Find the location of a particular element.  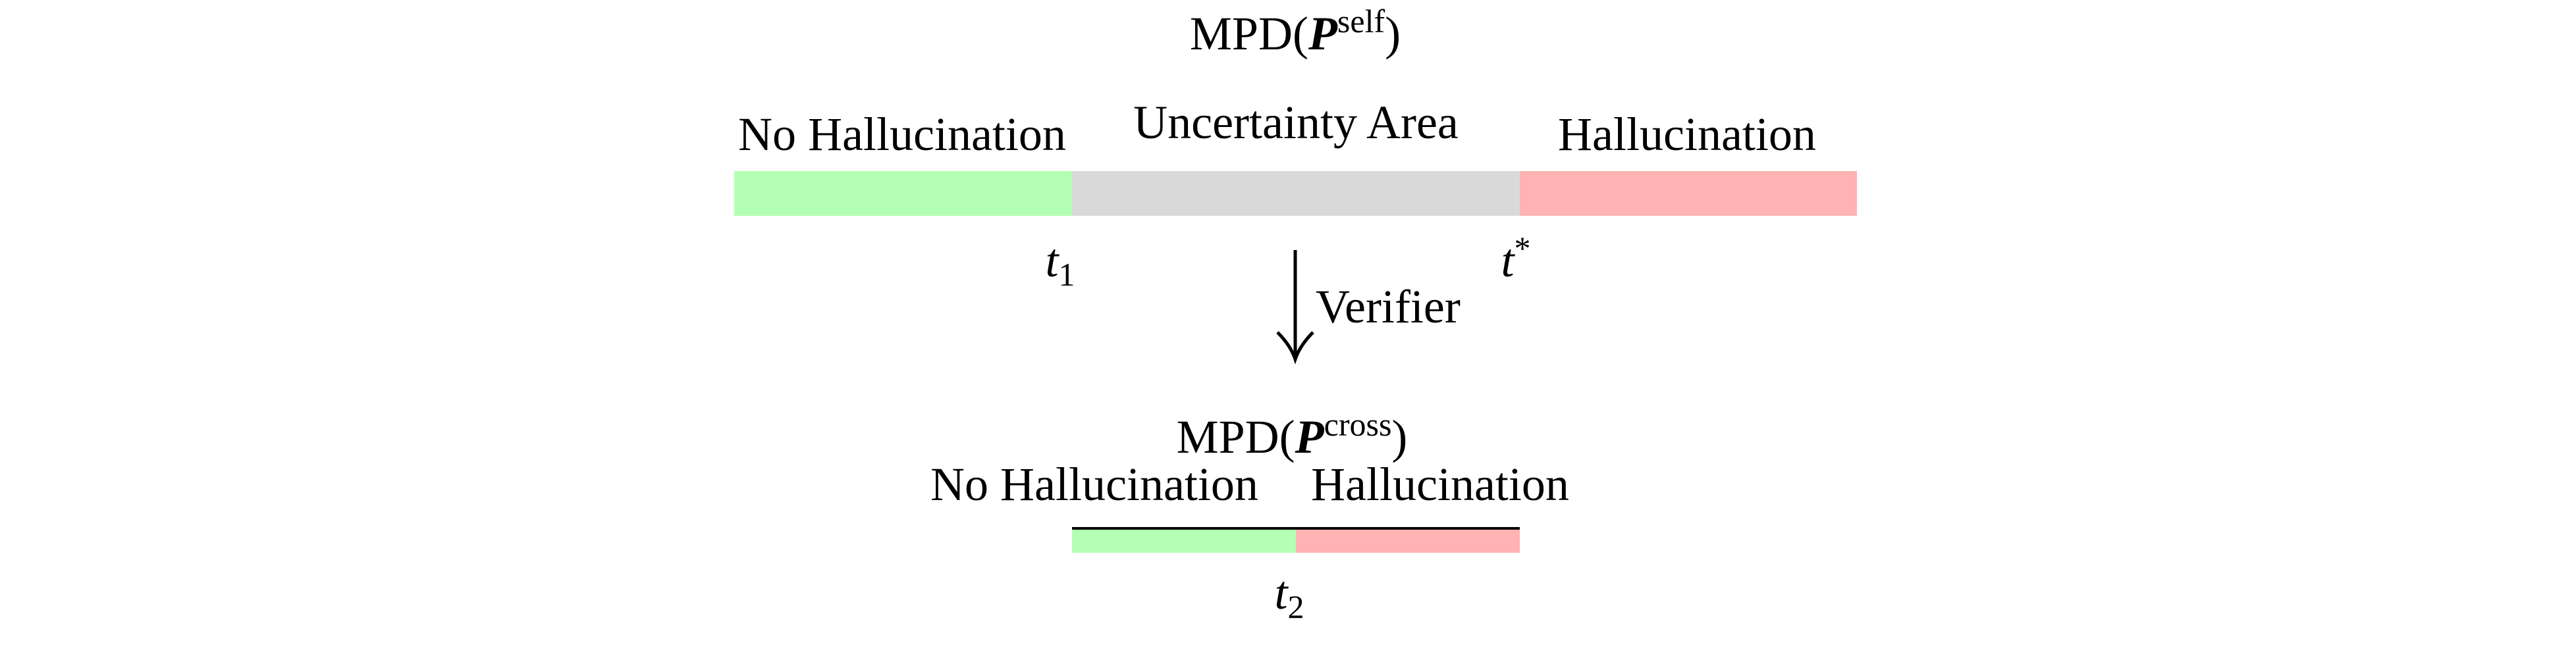

bottom-label-hallucination: Hallucination is located at coordinates (1440, 485).